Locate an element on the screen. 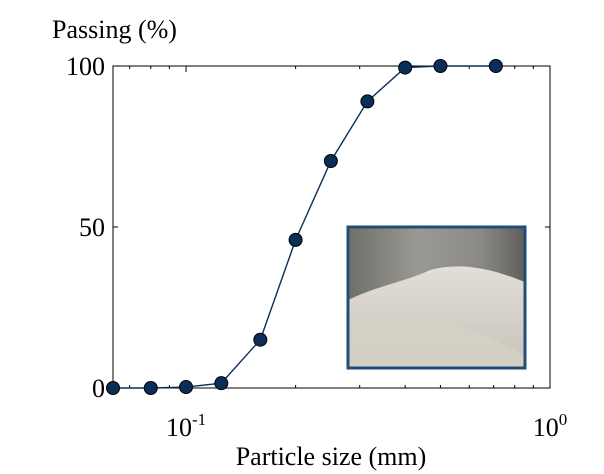 The width and height of the screenshot is (604, 474). y-tick-label: 50 is located at coordinates (92, 227).